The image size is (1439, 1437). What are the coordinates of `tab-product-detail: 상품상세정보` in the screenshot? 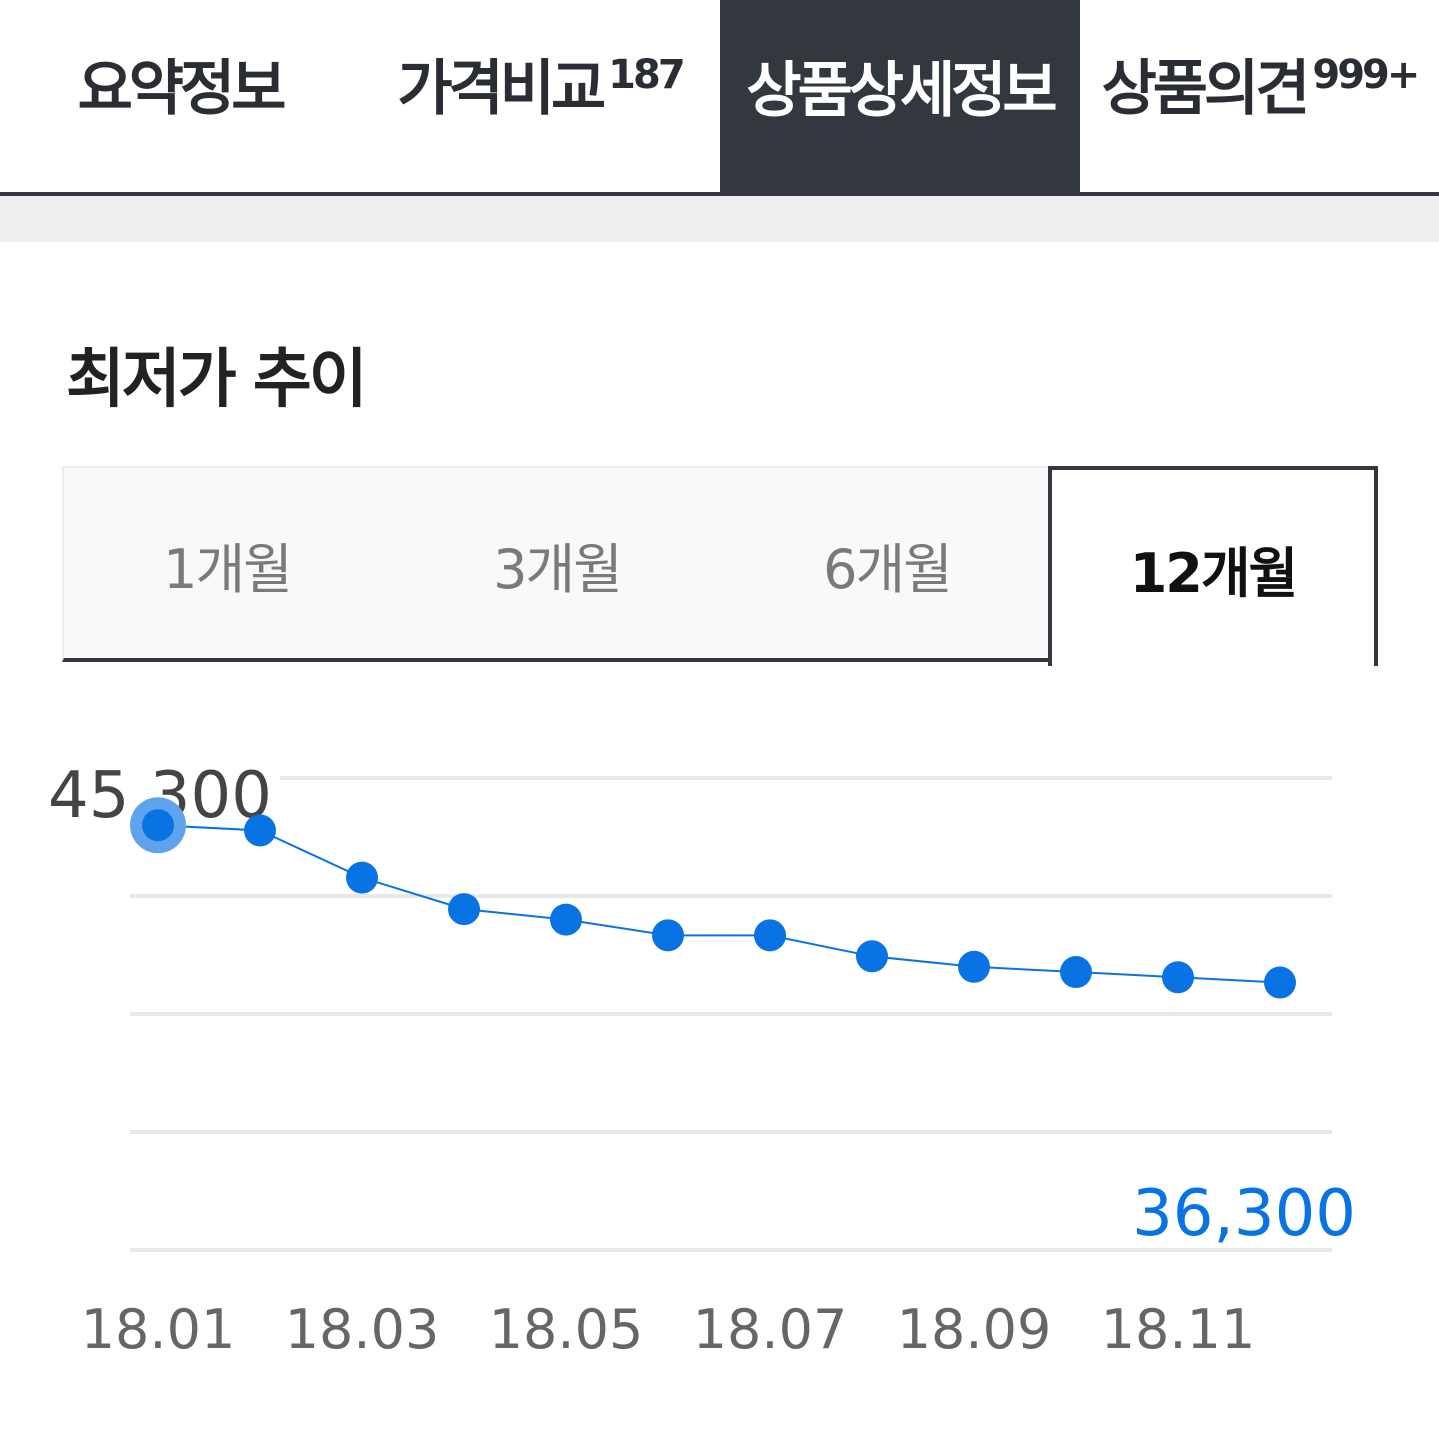 It's located at (900, 96).